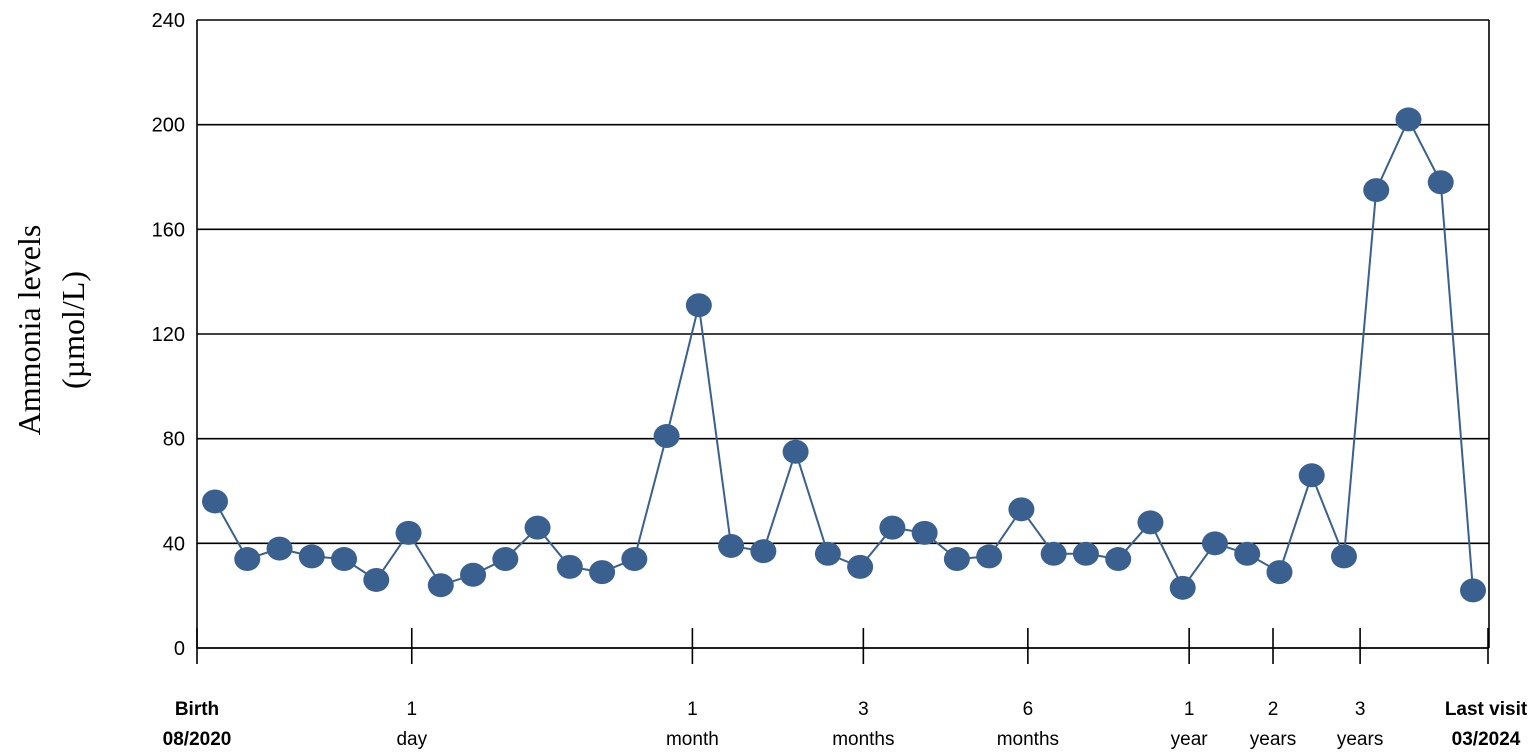  What do you see at coordinates (174, 440) in the screenshot?
I see `y-tick-label: 80` at bounding box center [174, 440].